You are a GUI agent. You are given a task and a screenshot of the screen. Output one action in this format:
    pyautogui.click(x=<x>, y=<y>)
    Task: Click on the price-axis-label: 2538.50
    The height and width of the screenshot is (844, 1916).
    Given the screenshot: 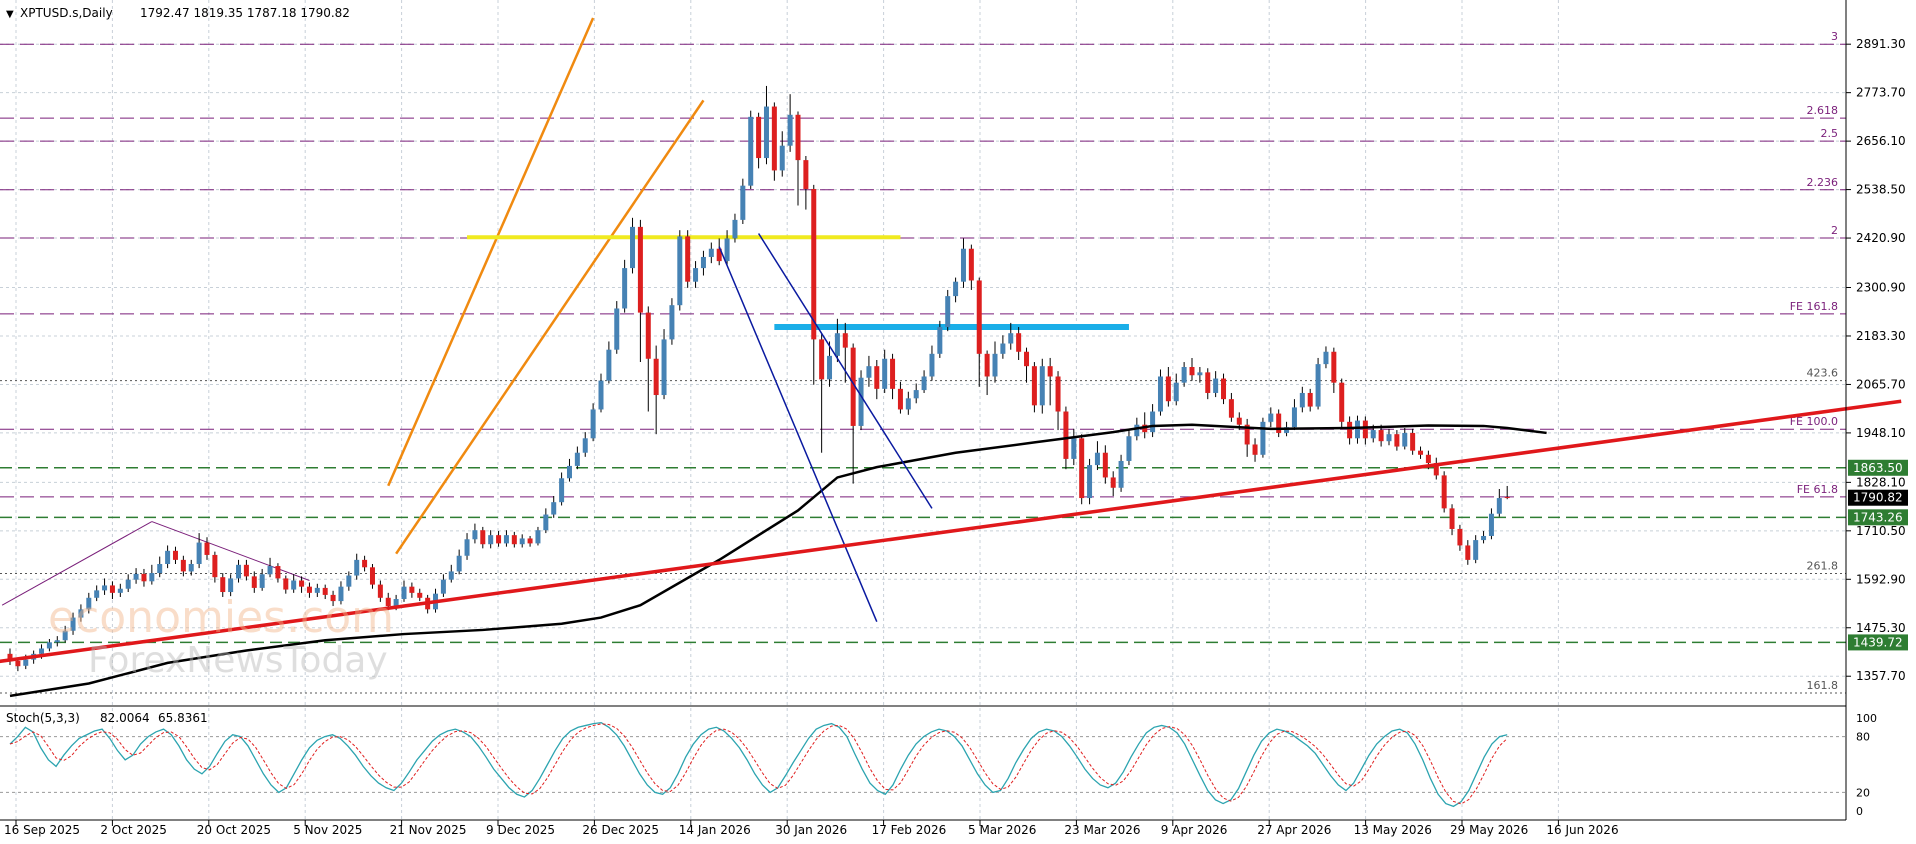 What is the action you would take?
    pyautogui.click(x=1881, y=190)
    